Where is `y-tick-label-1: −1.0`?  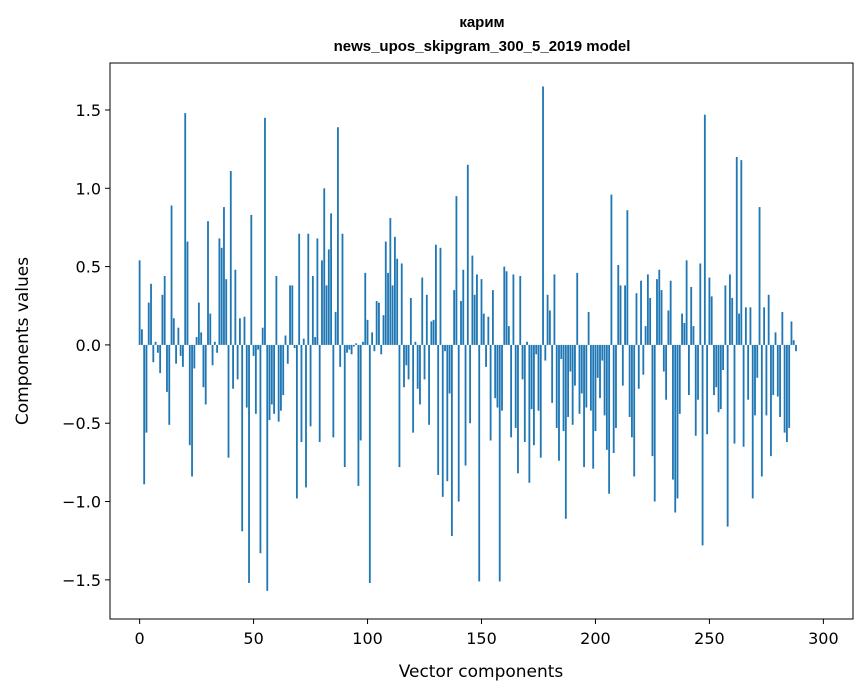
y-tick-label-1: −1.0 is located at coordinates (81, 502).